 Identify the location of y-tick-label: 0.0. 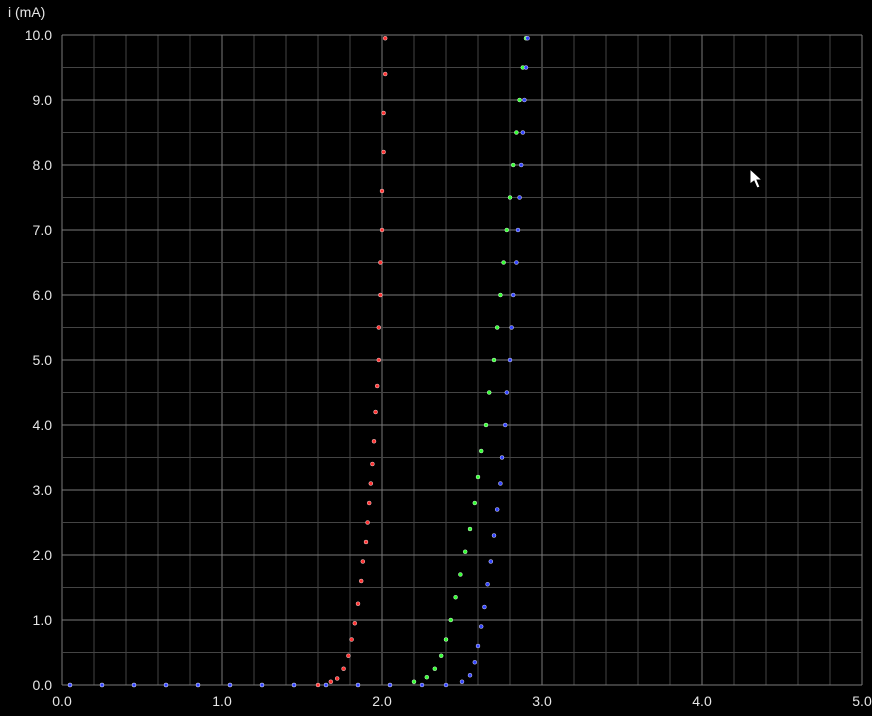
(43, 685).